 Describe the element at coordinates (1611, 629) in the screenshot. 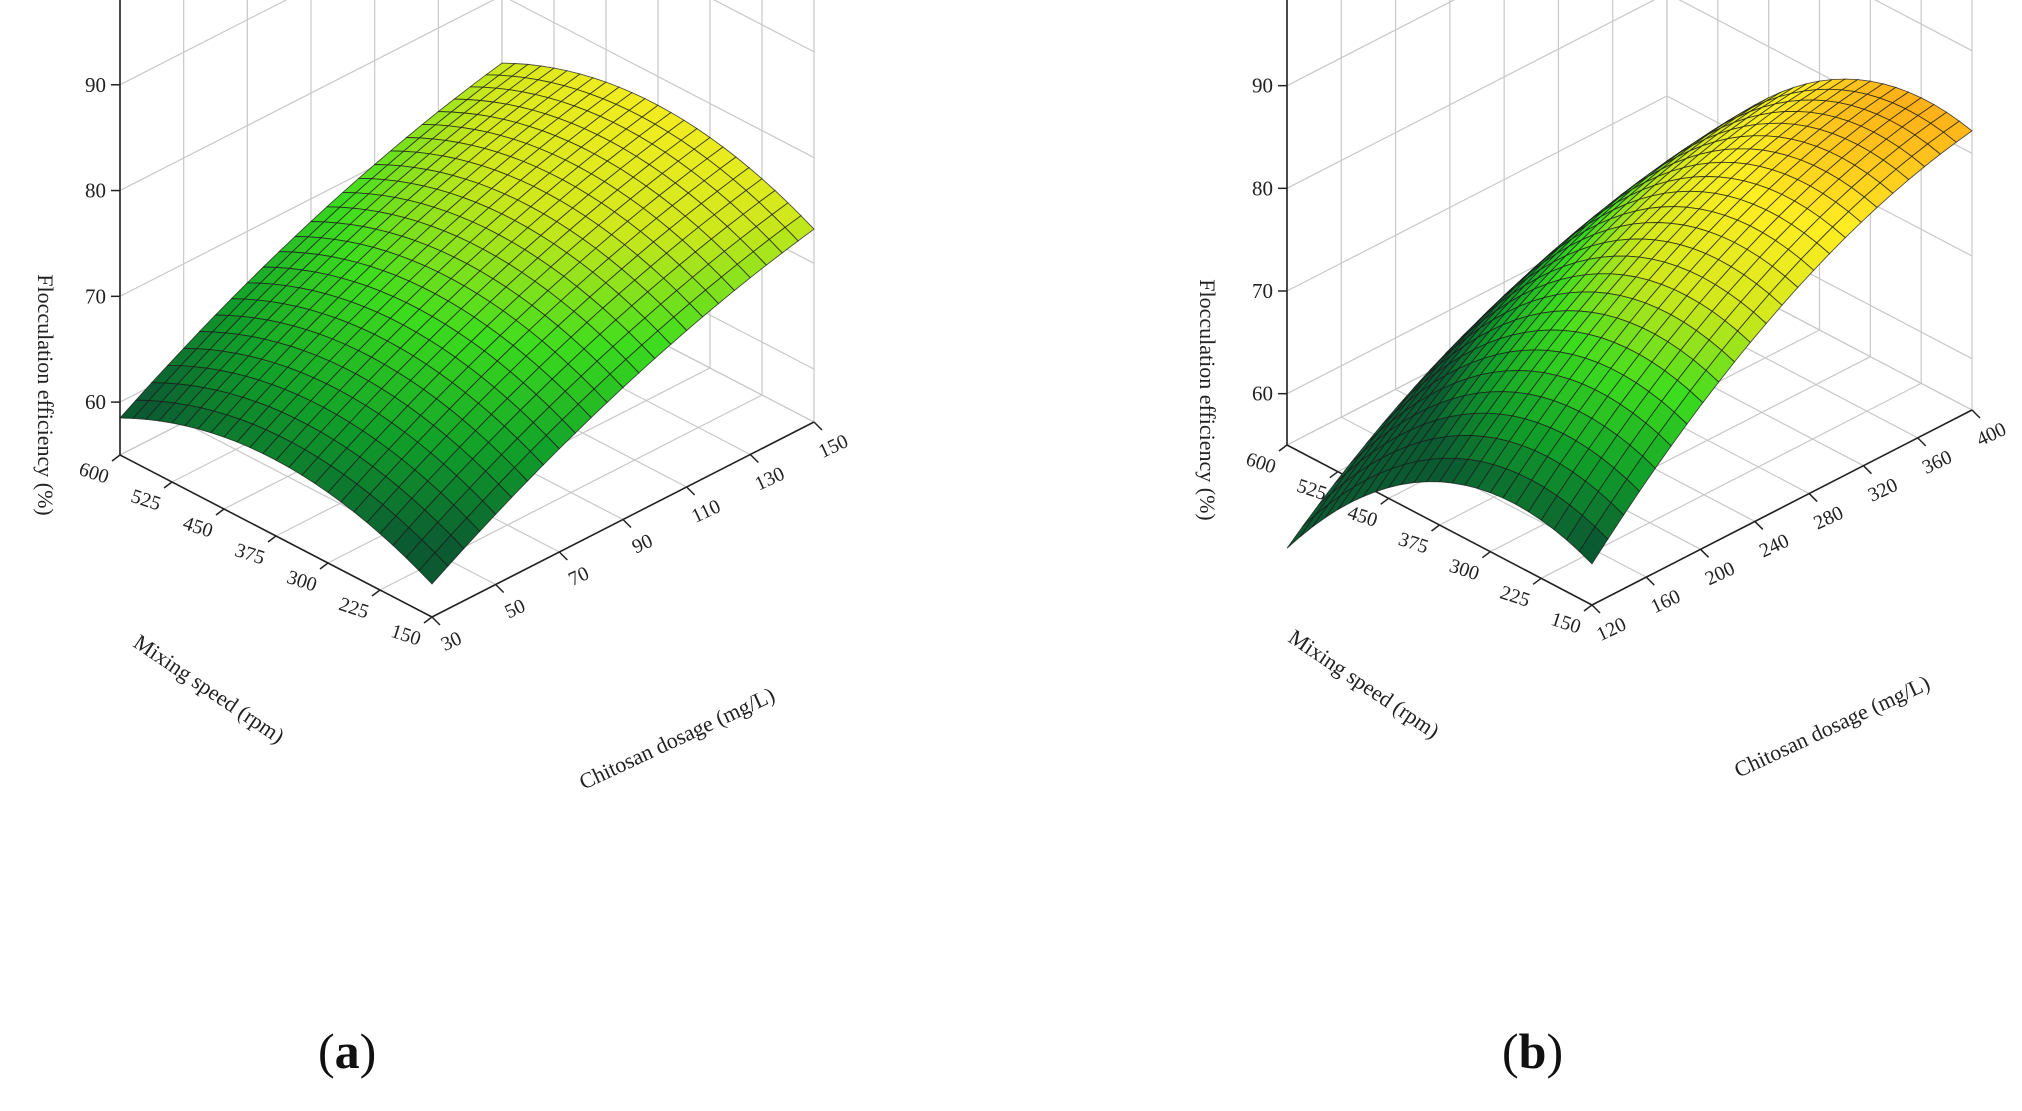

I see `x-tick-label: 120` at that location.